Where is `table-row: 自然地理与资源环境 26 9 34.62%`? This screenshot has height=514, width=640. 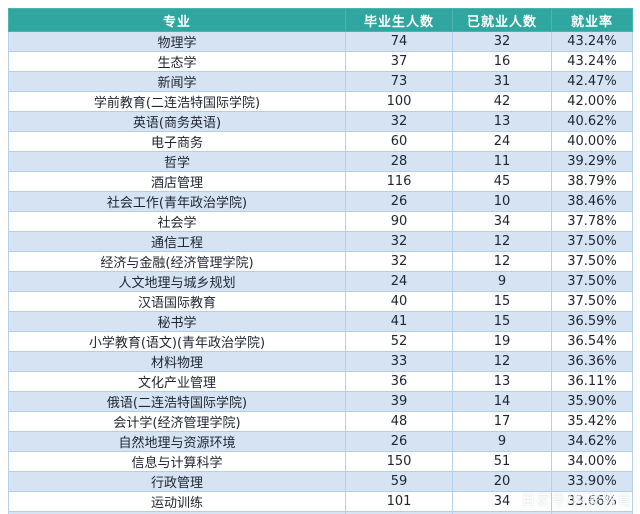
table-row: 自然地理与资源环境 26 9 34.62% is located at coordinates (320, 441).